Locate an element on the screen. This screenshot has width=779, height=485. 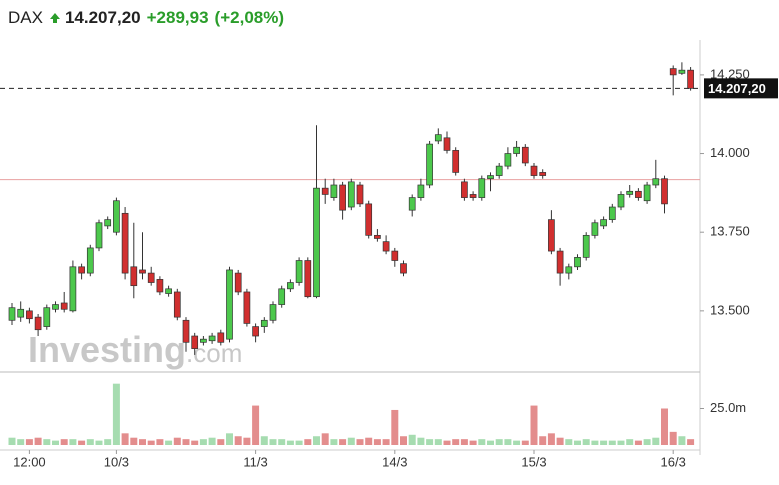
watermark-main: Investing is located at coordinates (107, 349).